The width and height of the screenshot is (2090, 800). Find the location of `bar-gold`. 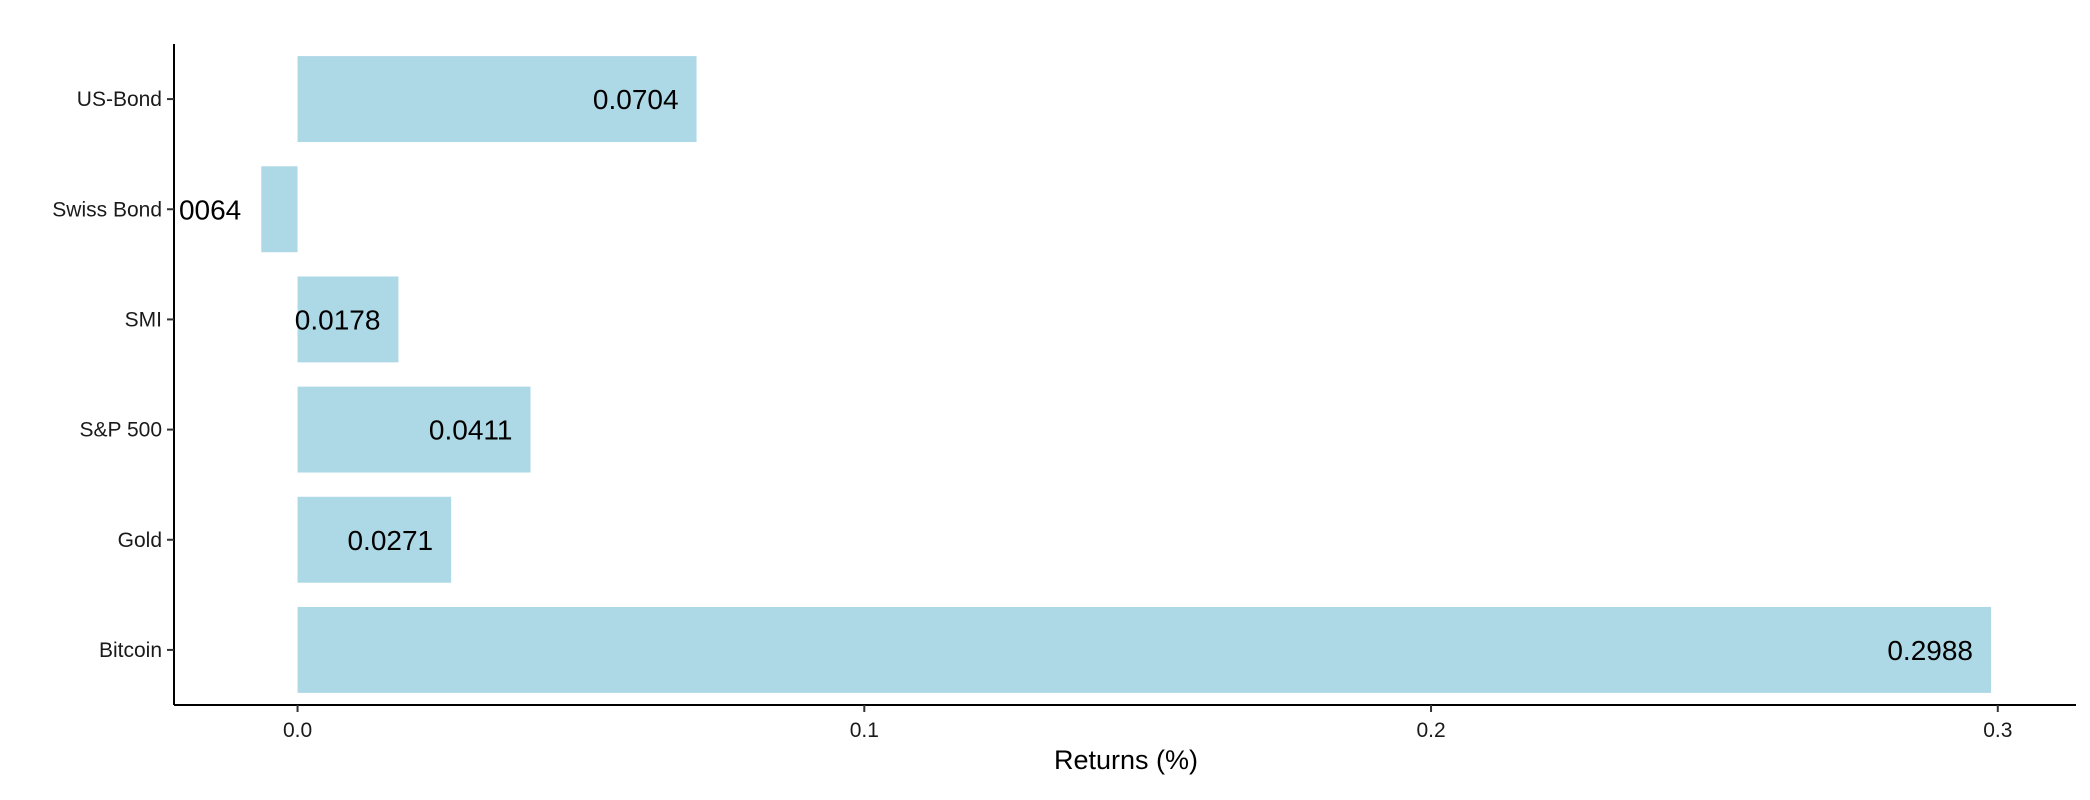

bar-gold is located at coordinates (374, 539).